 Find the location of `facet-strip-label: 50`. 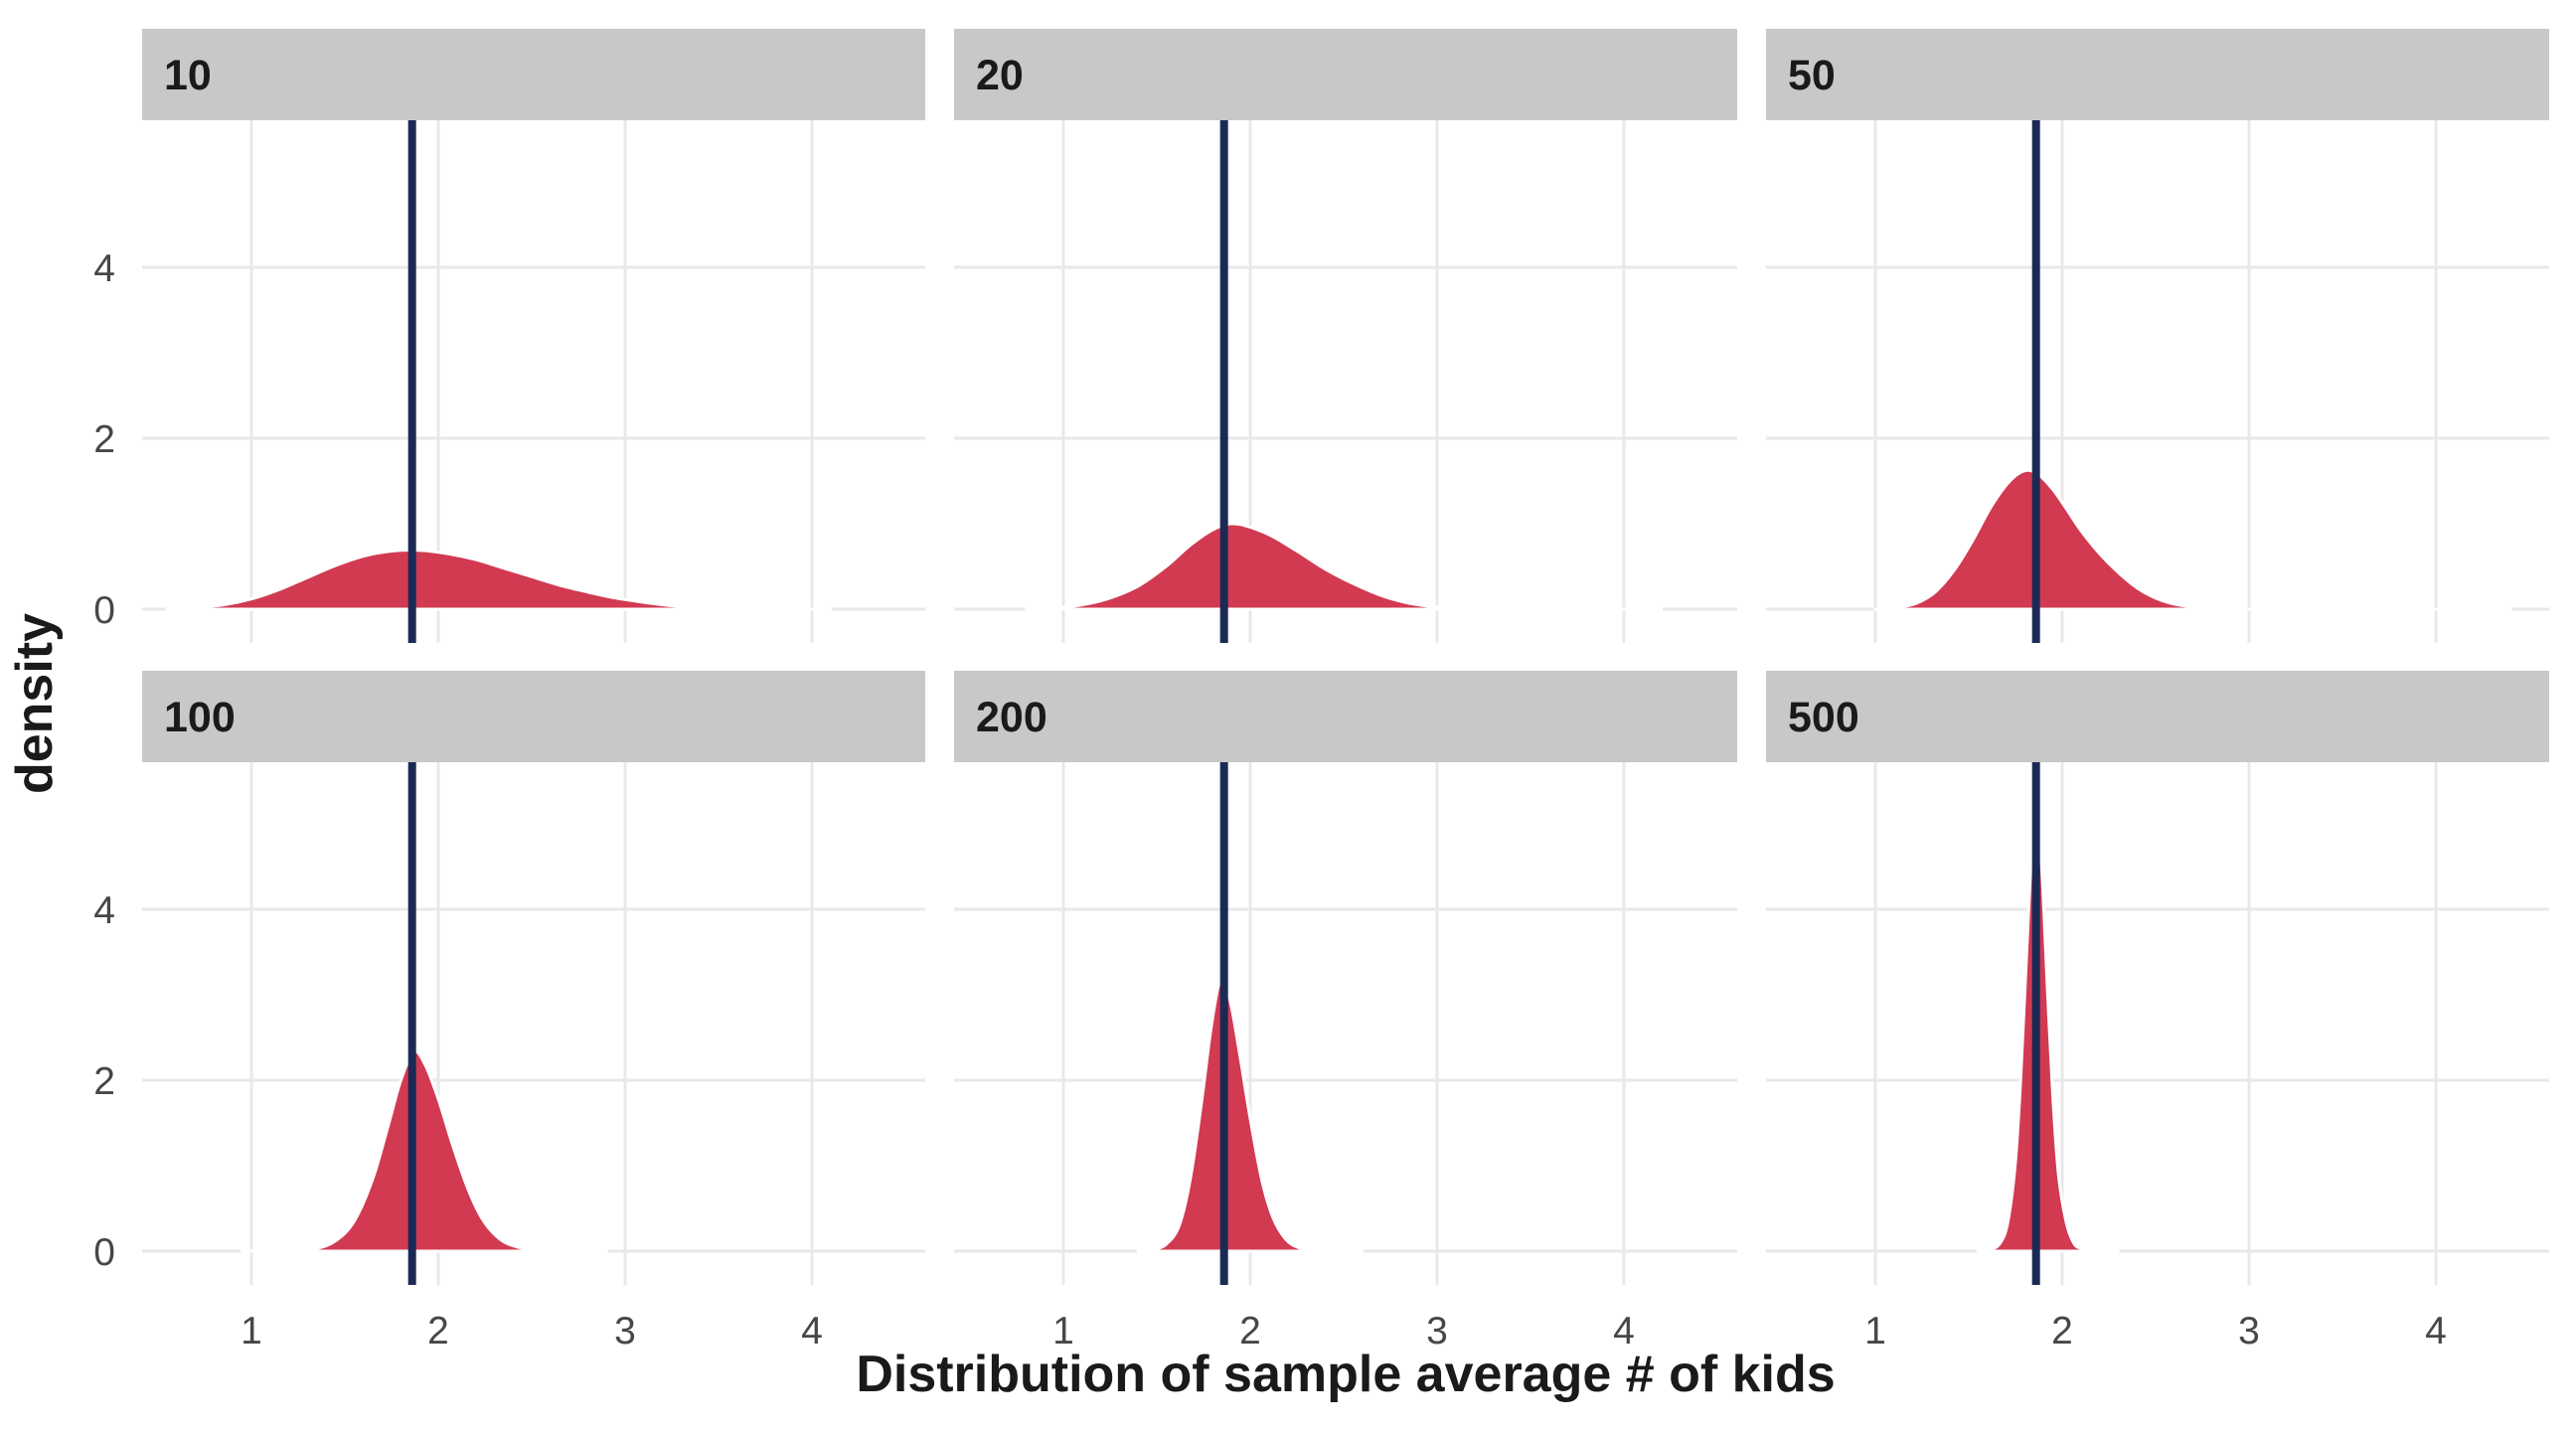

facet-strip-label: 50 is located at coordinates (1812, 75).